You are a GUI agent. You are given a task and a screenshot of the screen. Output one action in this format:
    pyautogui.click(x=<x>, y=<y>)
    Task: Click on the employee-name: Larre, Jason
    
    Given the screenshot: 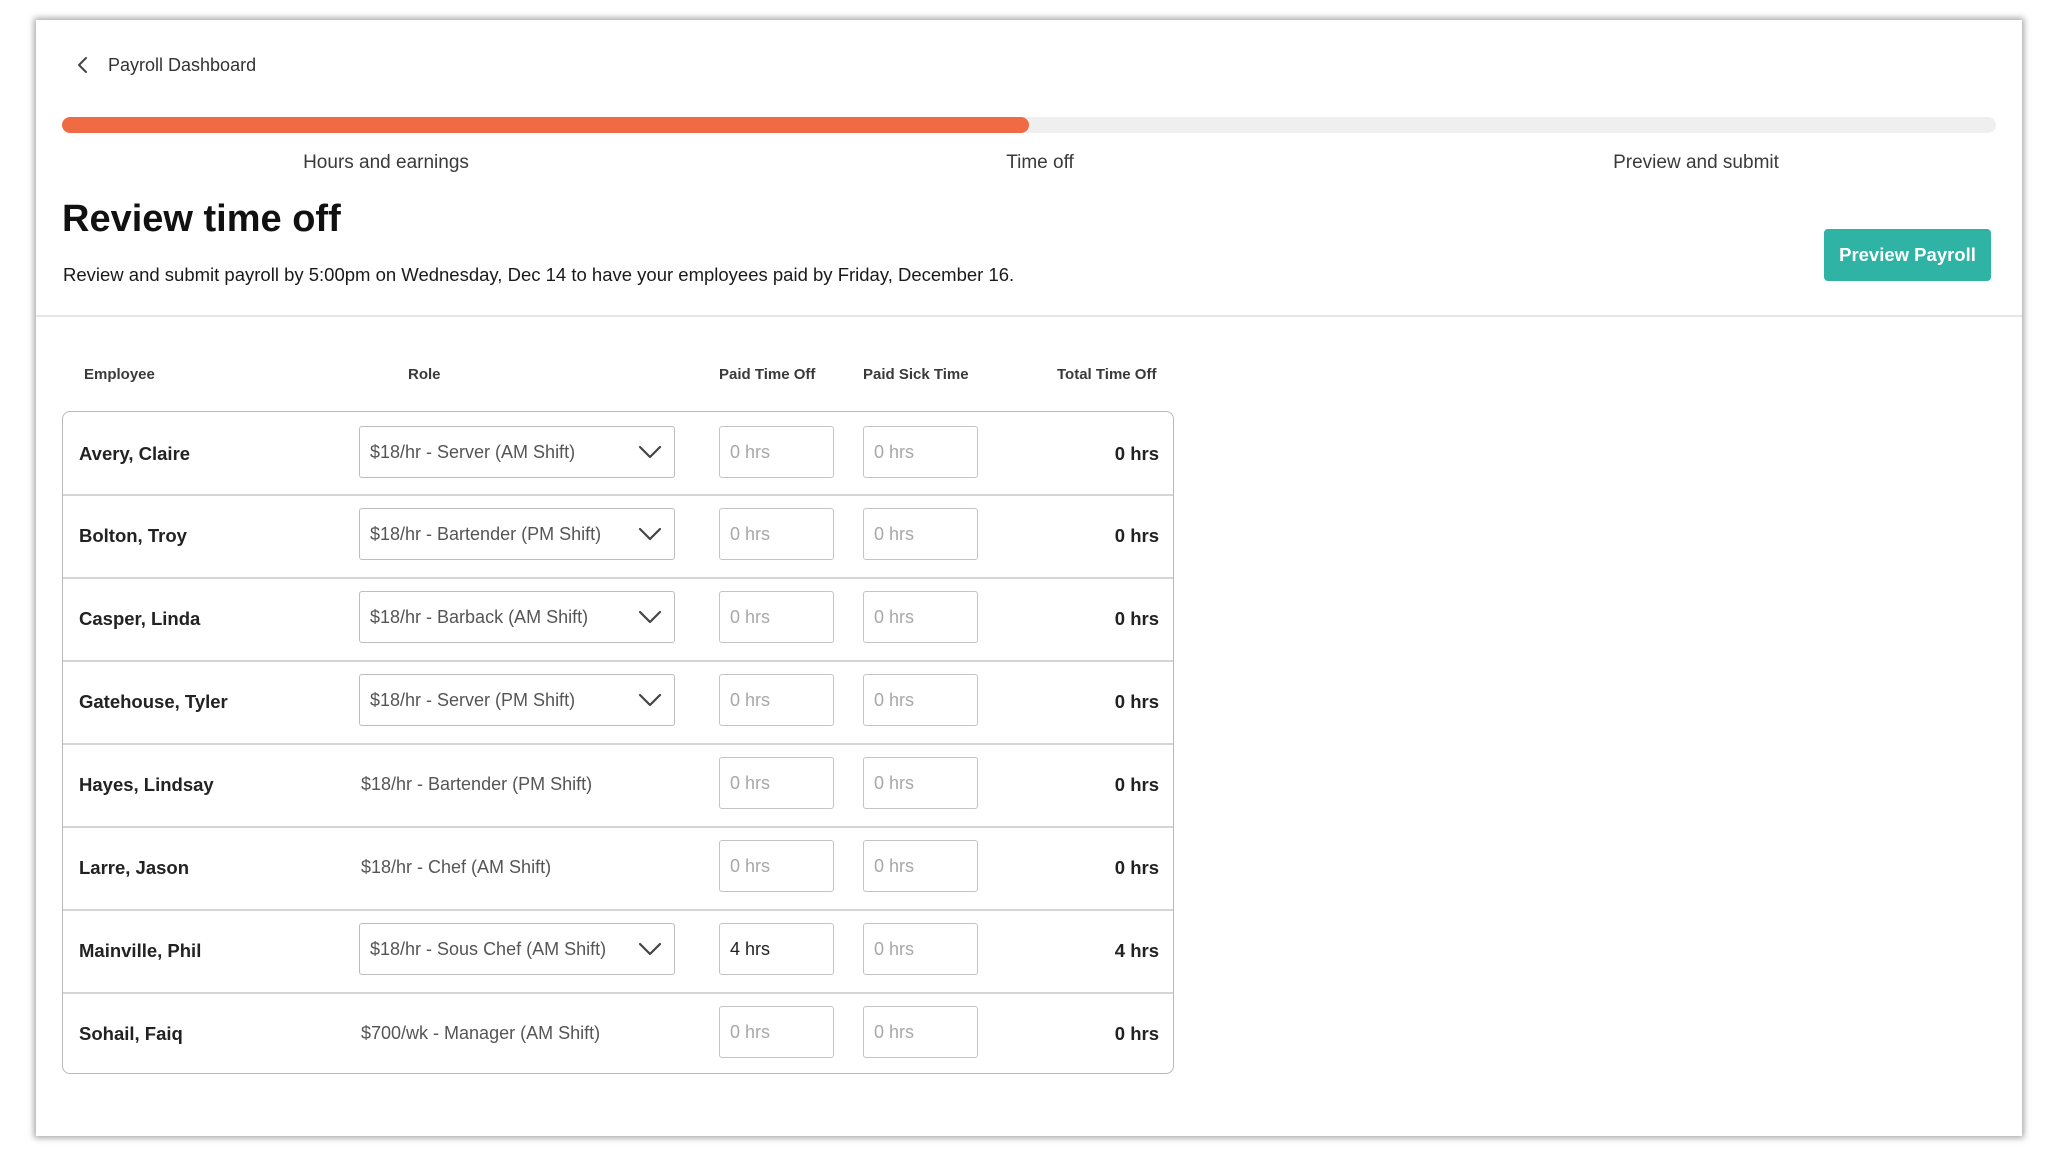 What is the action you would take?
    pyautogui.click(x=134, y=867)
    